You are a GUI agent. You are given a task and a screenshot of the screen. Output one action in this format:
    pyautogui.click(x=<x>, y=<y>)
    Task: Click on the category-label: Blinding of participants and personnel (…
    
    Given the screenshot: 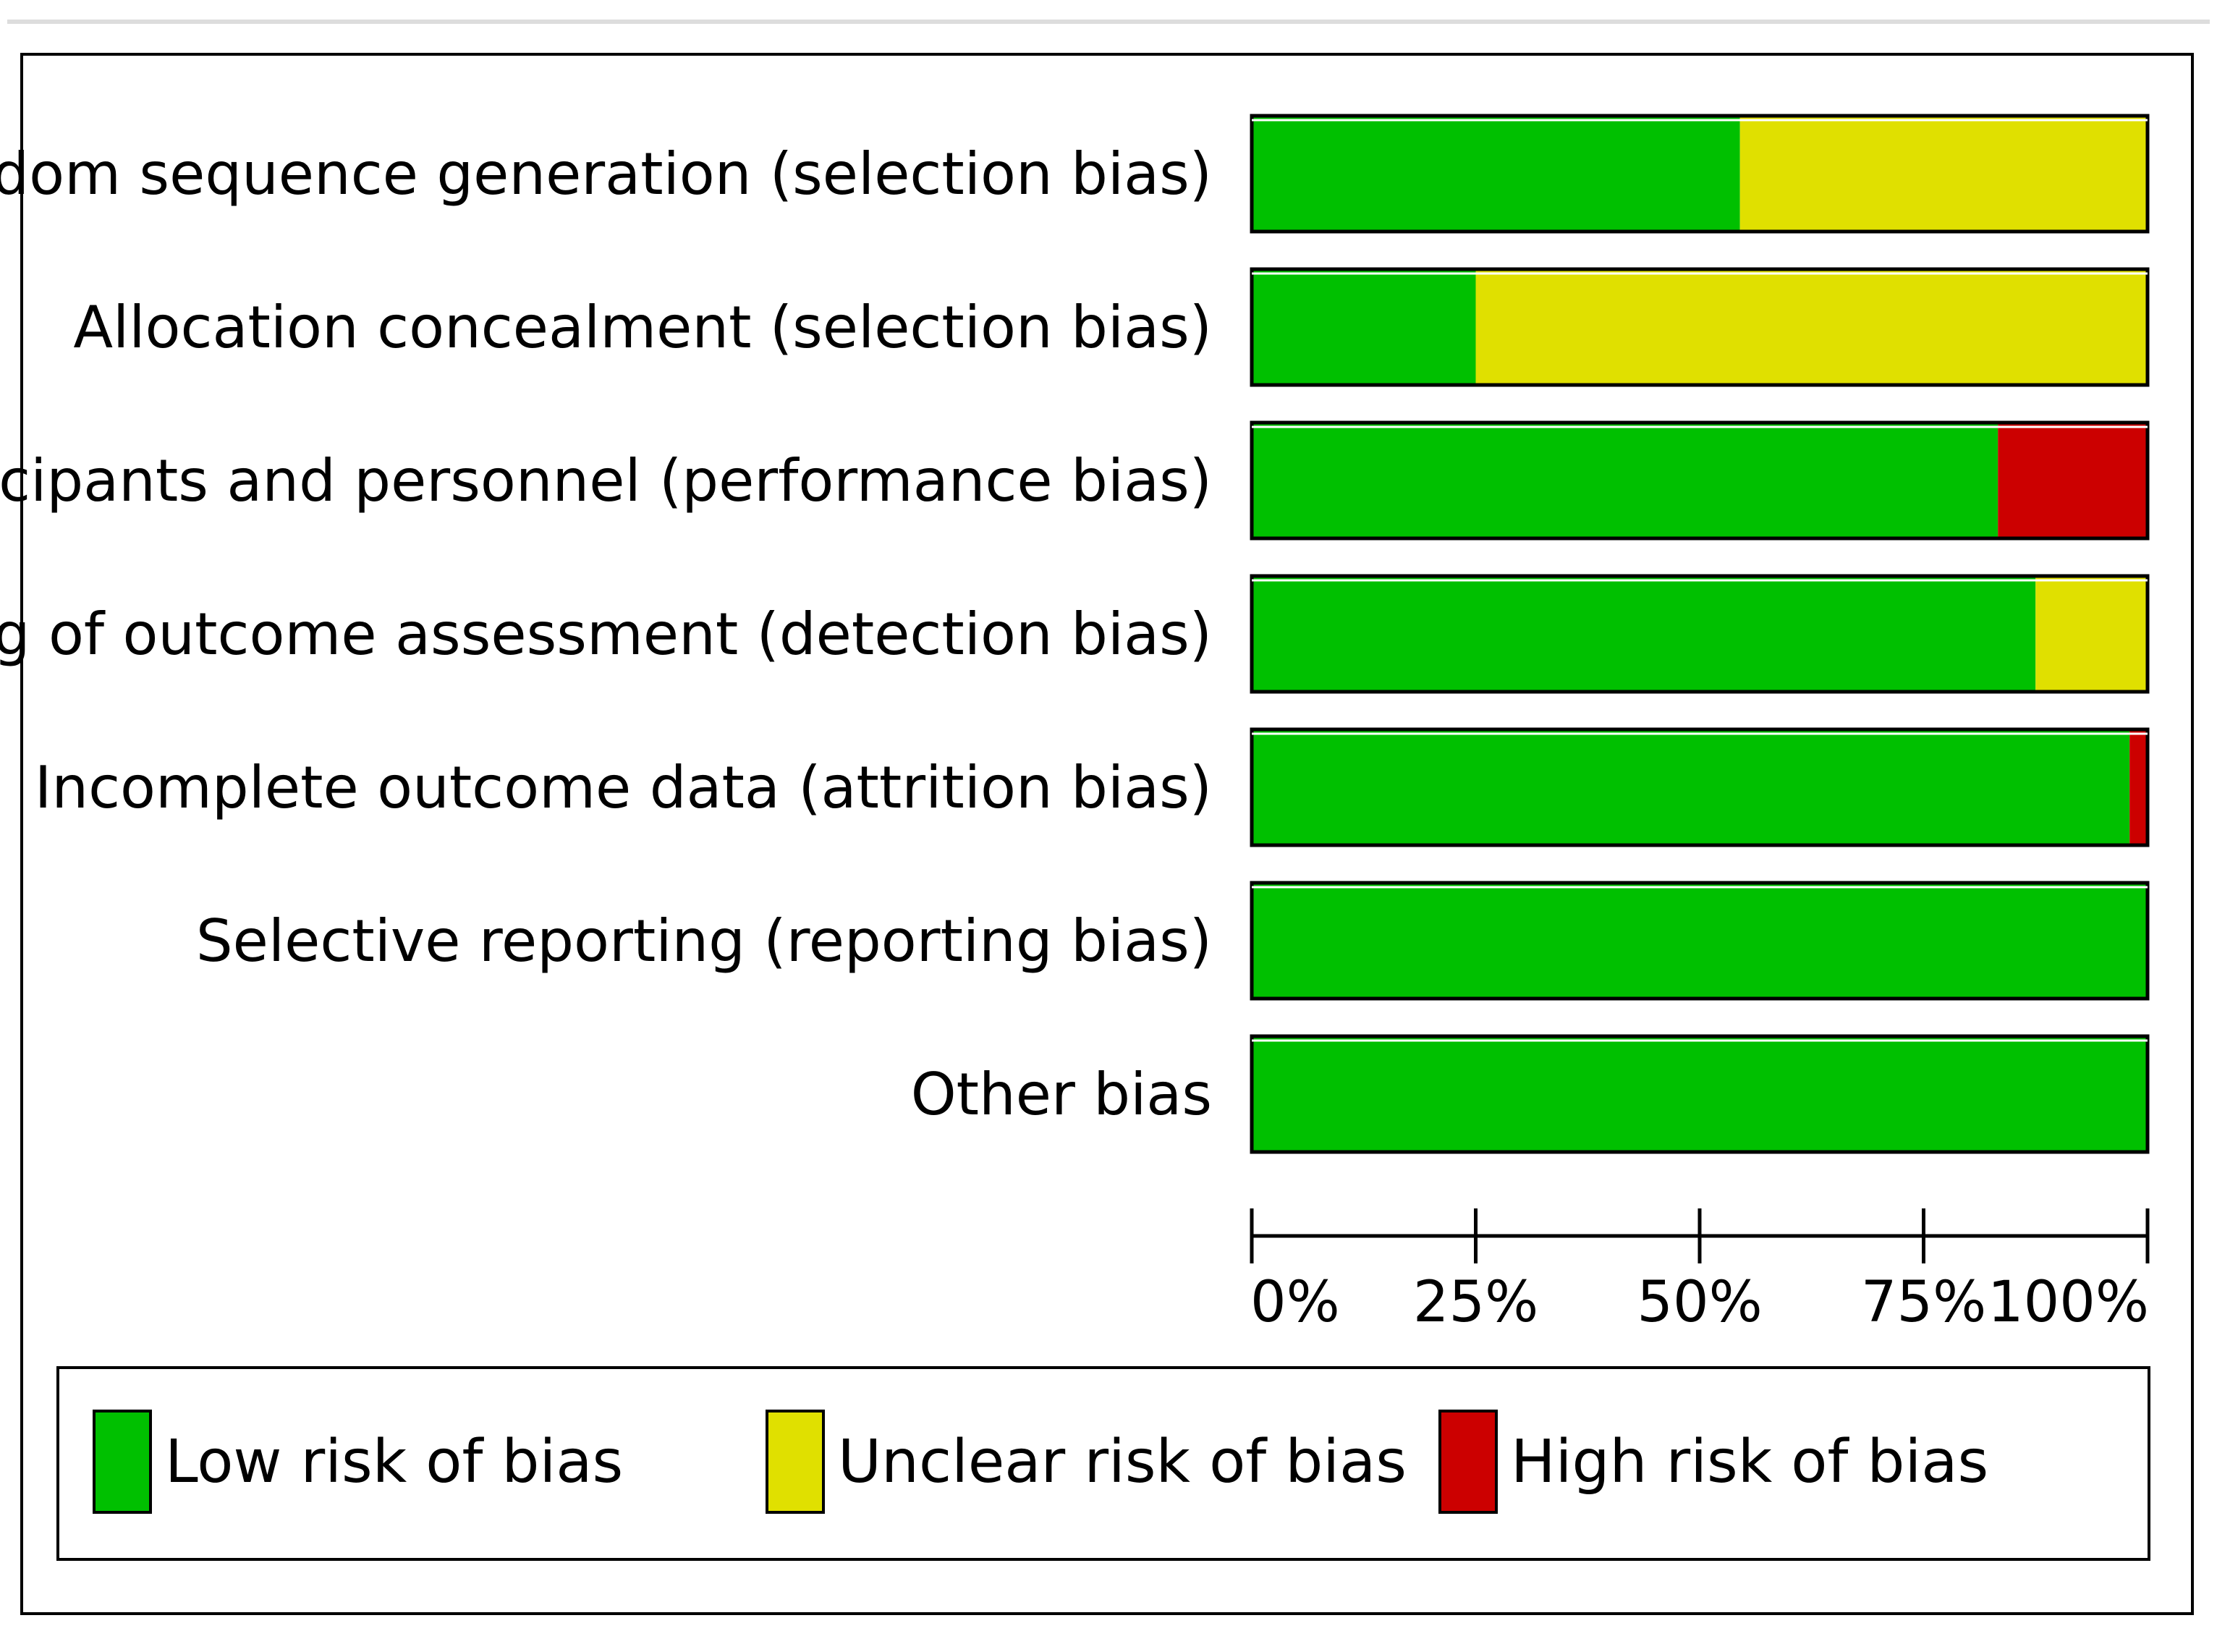 What is the action you would take?
    pyautogui.click(x=606, y=480)
    